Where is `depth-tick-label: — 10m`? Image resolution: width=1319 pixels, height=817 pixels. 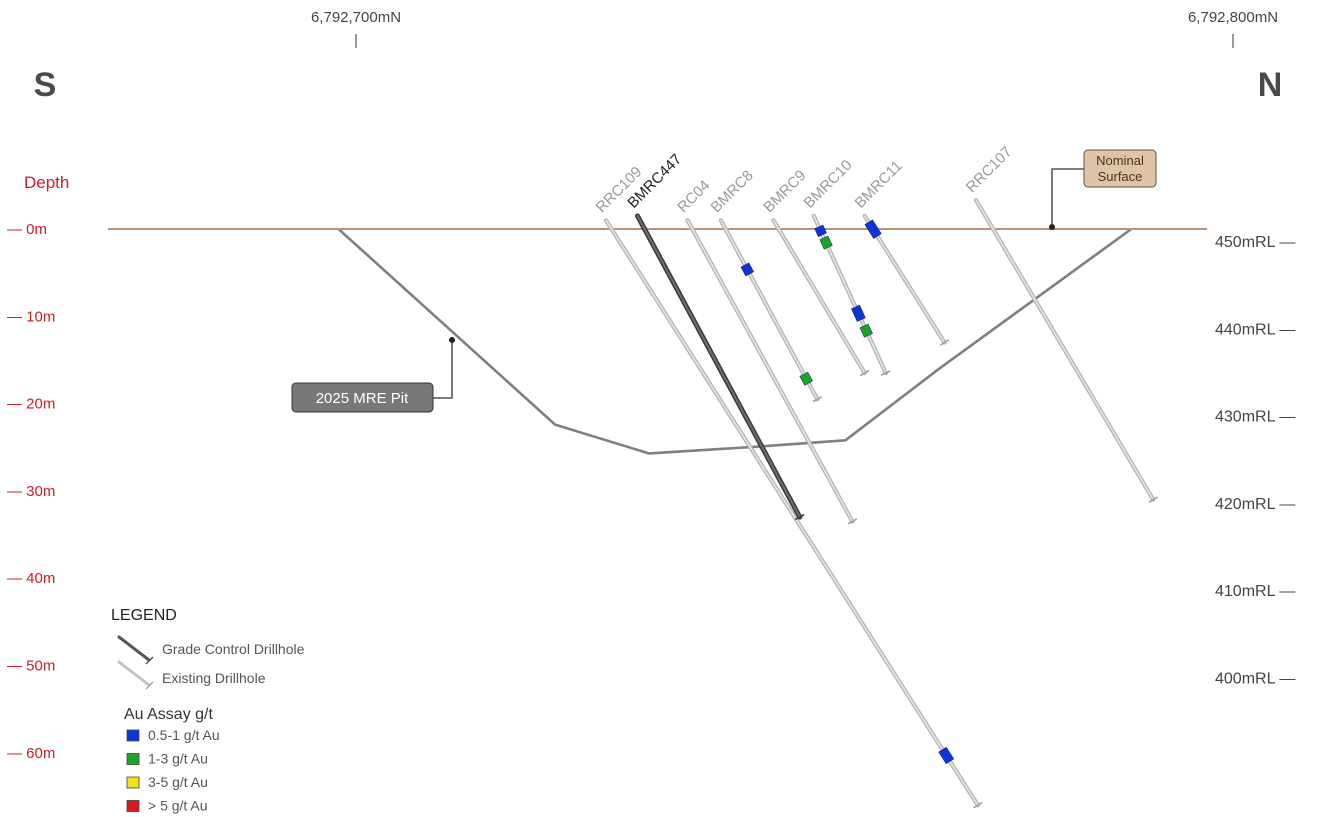
depth-tick-label: — 10m is located at coordinates (31, 316).